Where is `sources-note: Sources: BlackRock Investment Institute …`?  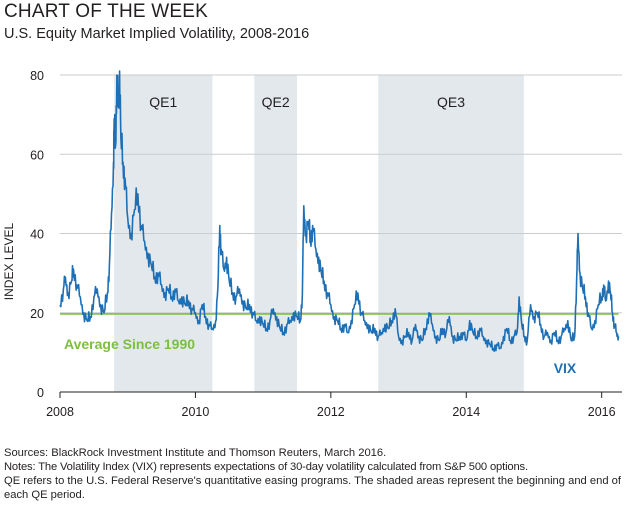 sources-note: Sources: BlackRock Investment Institute … is located at coordinates (195, 453).